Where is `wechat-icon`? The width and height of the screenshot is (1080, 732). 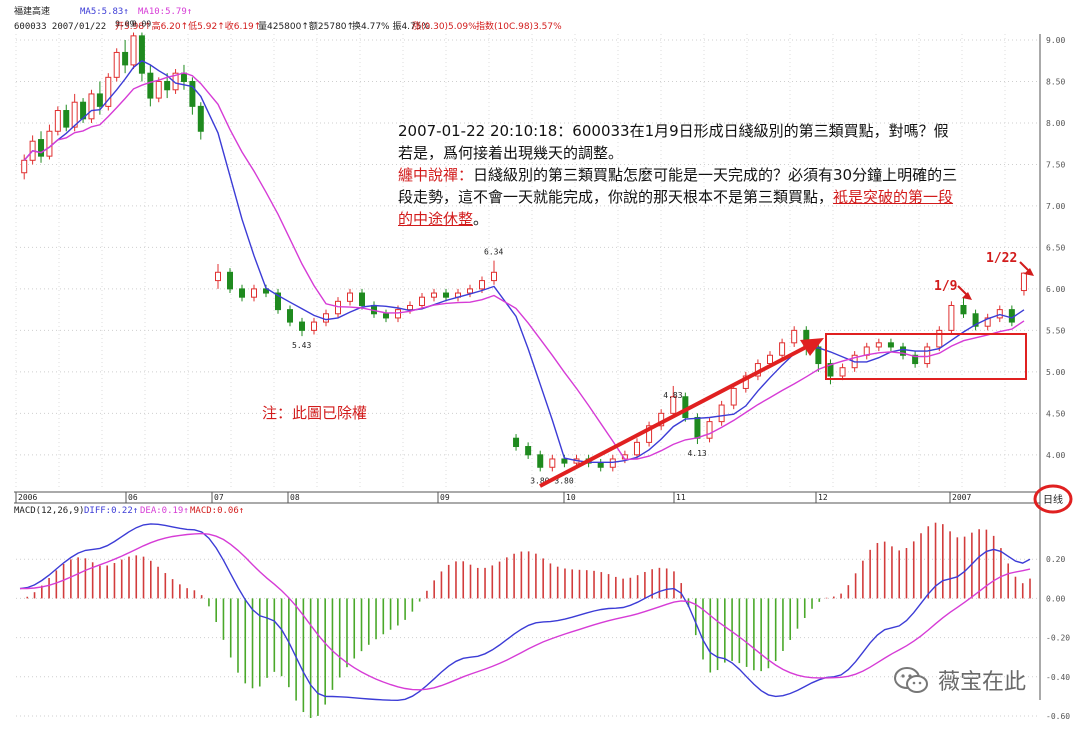 wechat-icon is located at coordinates (911, 680).